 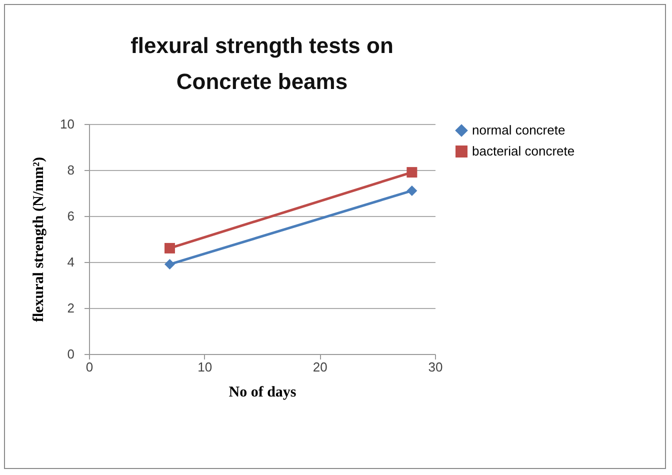 What do you see at coordinates (523, 151) in the screenshot?
I see `legend-label: bacterial concrete` at bounding box center [523, 151].